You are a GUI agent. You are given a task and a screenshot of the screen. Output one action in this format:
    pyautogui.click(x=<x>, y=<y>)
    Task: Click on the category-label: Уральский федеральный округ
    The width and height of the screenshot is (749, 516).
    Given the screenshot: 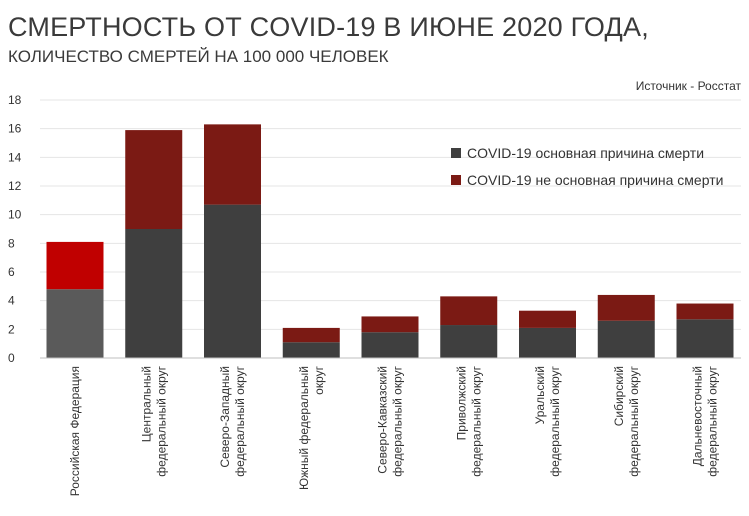 What is the action you would take?
    pyautogui.click(x=547, y=420)
    